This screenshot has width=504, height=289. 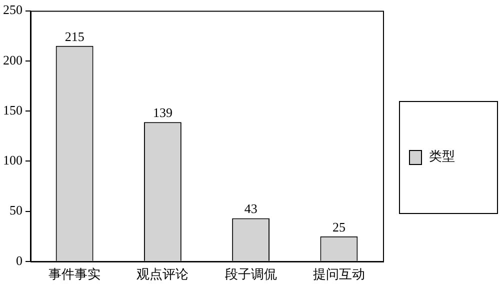 I want to click on y-tick-label: 250, so click(x=12, y=10).